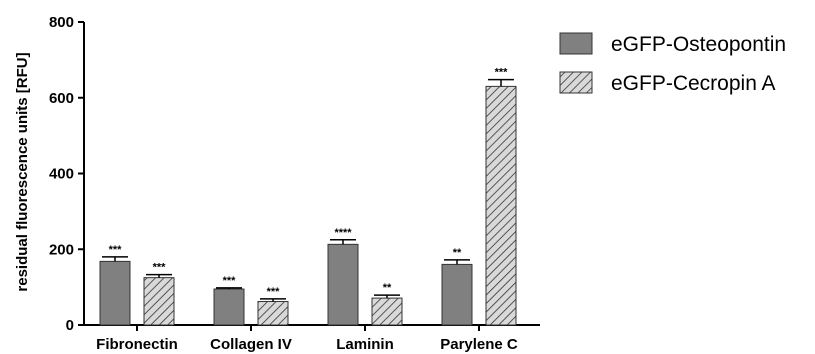 This screenshot has width=815, height=354. I want to click on legend-label: eGFP-Osteopontin, so click(698, 44).